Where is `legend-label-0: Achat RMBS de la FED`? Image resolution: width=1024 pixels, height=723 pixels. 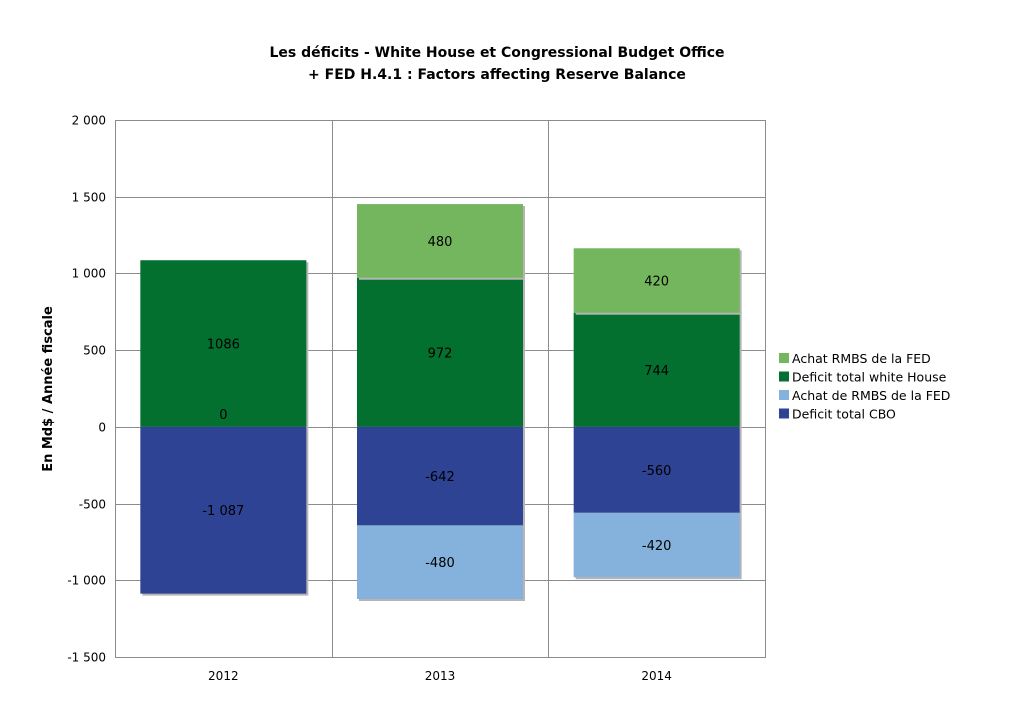 legend-label-0: Achat RMBS de la FED is located at coordinates (861, 358).